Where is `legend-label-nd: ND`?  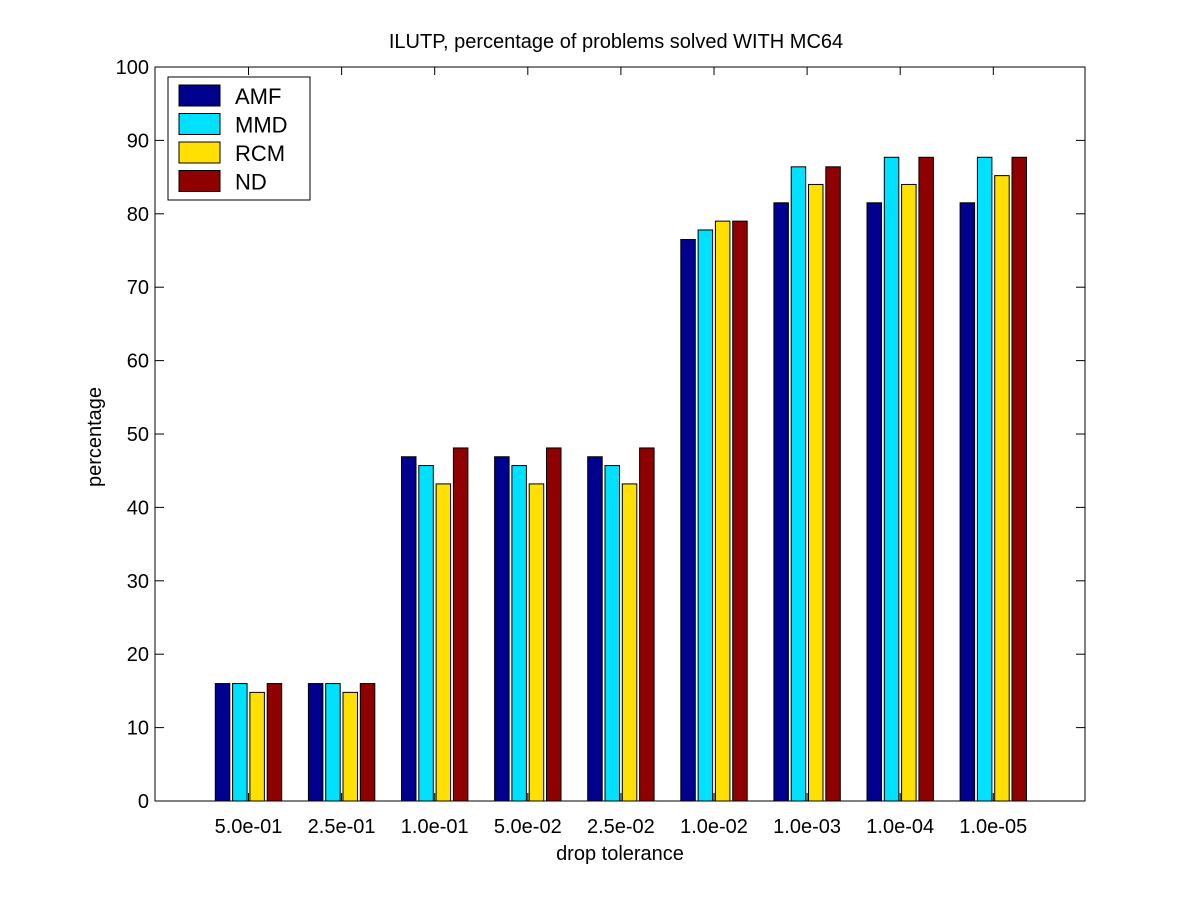 legend-label-nd: ND is located at coordinates (251, 182).